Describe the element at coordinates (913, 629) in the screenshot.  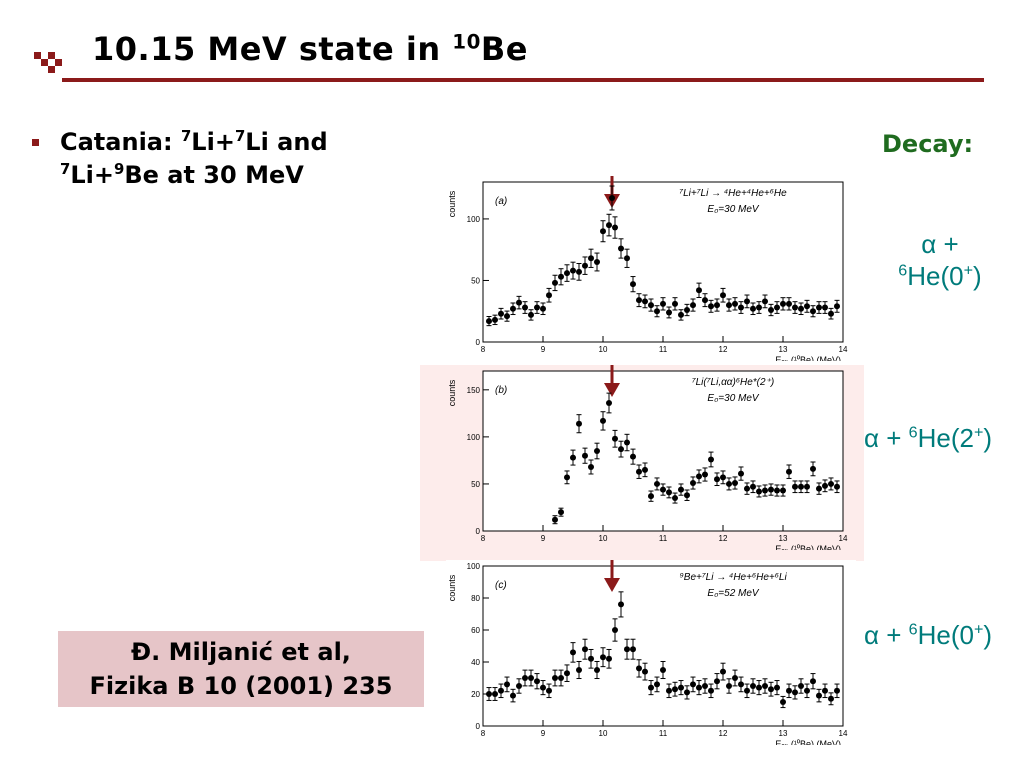
I see `decay-sup: 6` at that location.